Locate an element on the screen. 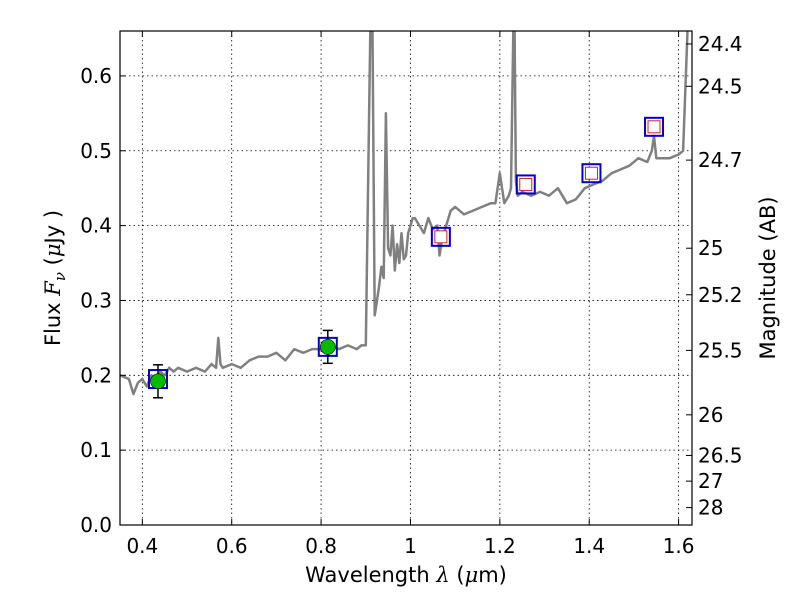 The width and height of the screenshot is (800, 600). y2-tick-label: 28 is located at coordinates (710, 508).